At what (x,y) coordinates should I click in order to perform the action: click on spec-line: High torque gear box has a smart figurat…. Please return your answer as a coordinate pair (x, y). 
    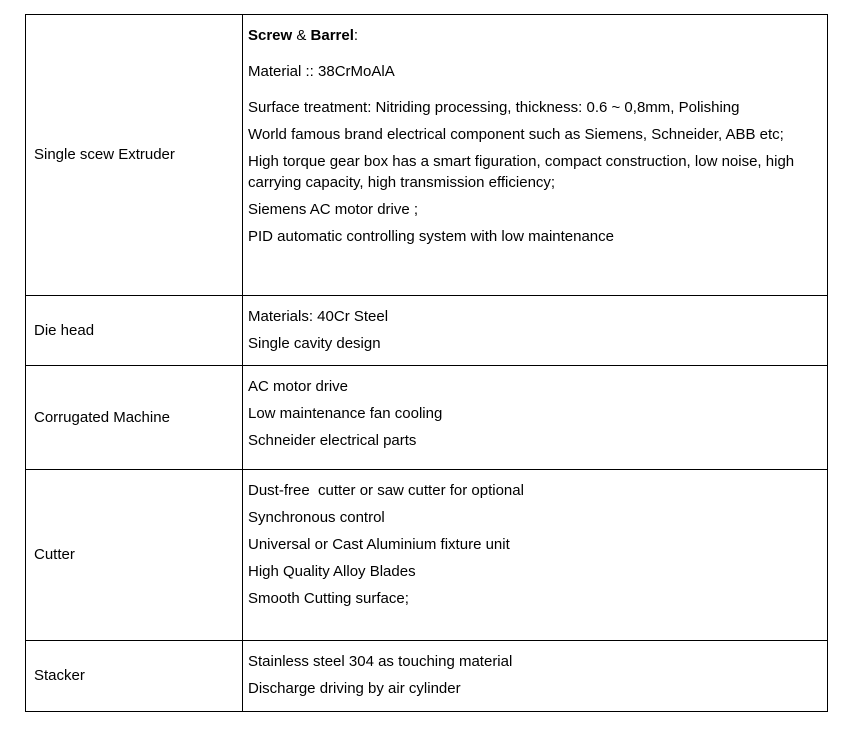
    Looking at the image, I should click on (523, 172).